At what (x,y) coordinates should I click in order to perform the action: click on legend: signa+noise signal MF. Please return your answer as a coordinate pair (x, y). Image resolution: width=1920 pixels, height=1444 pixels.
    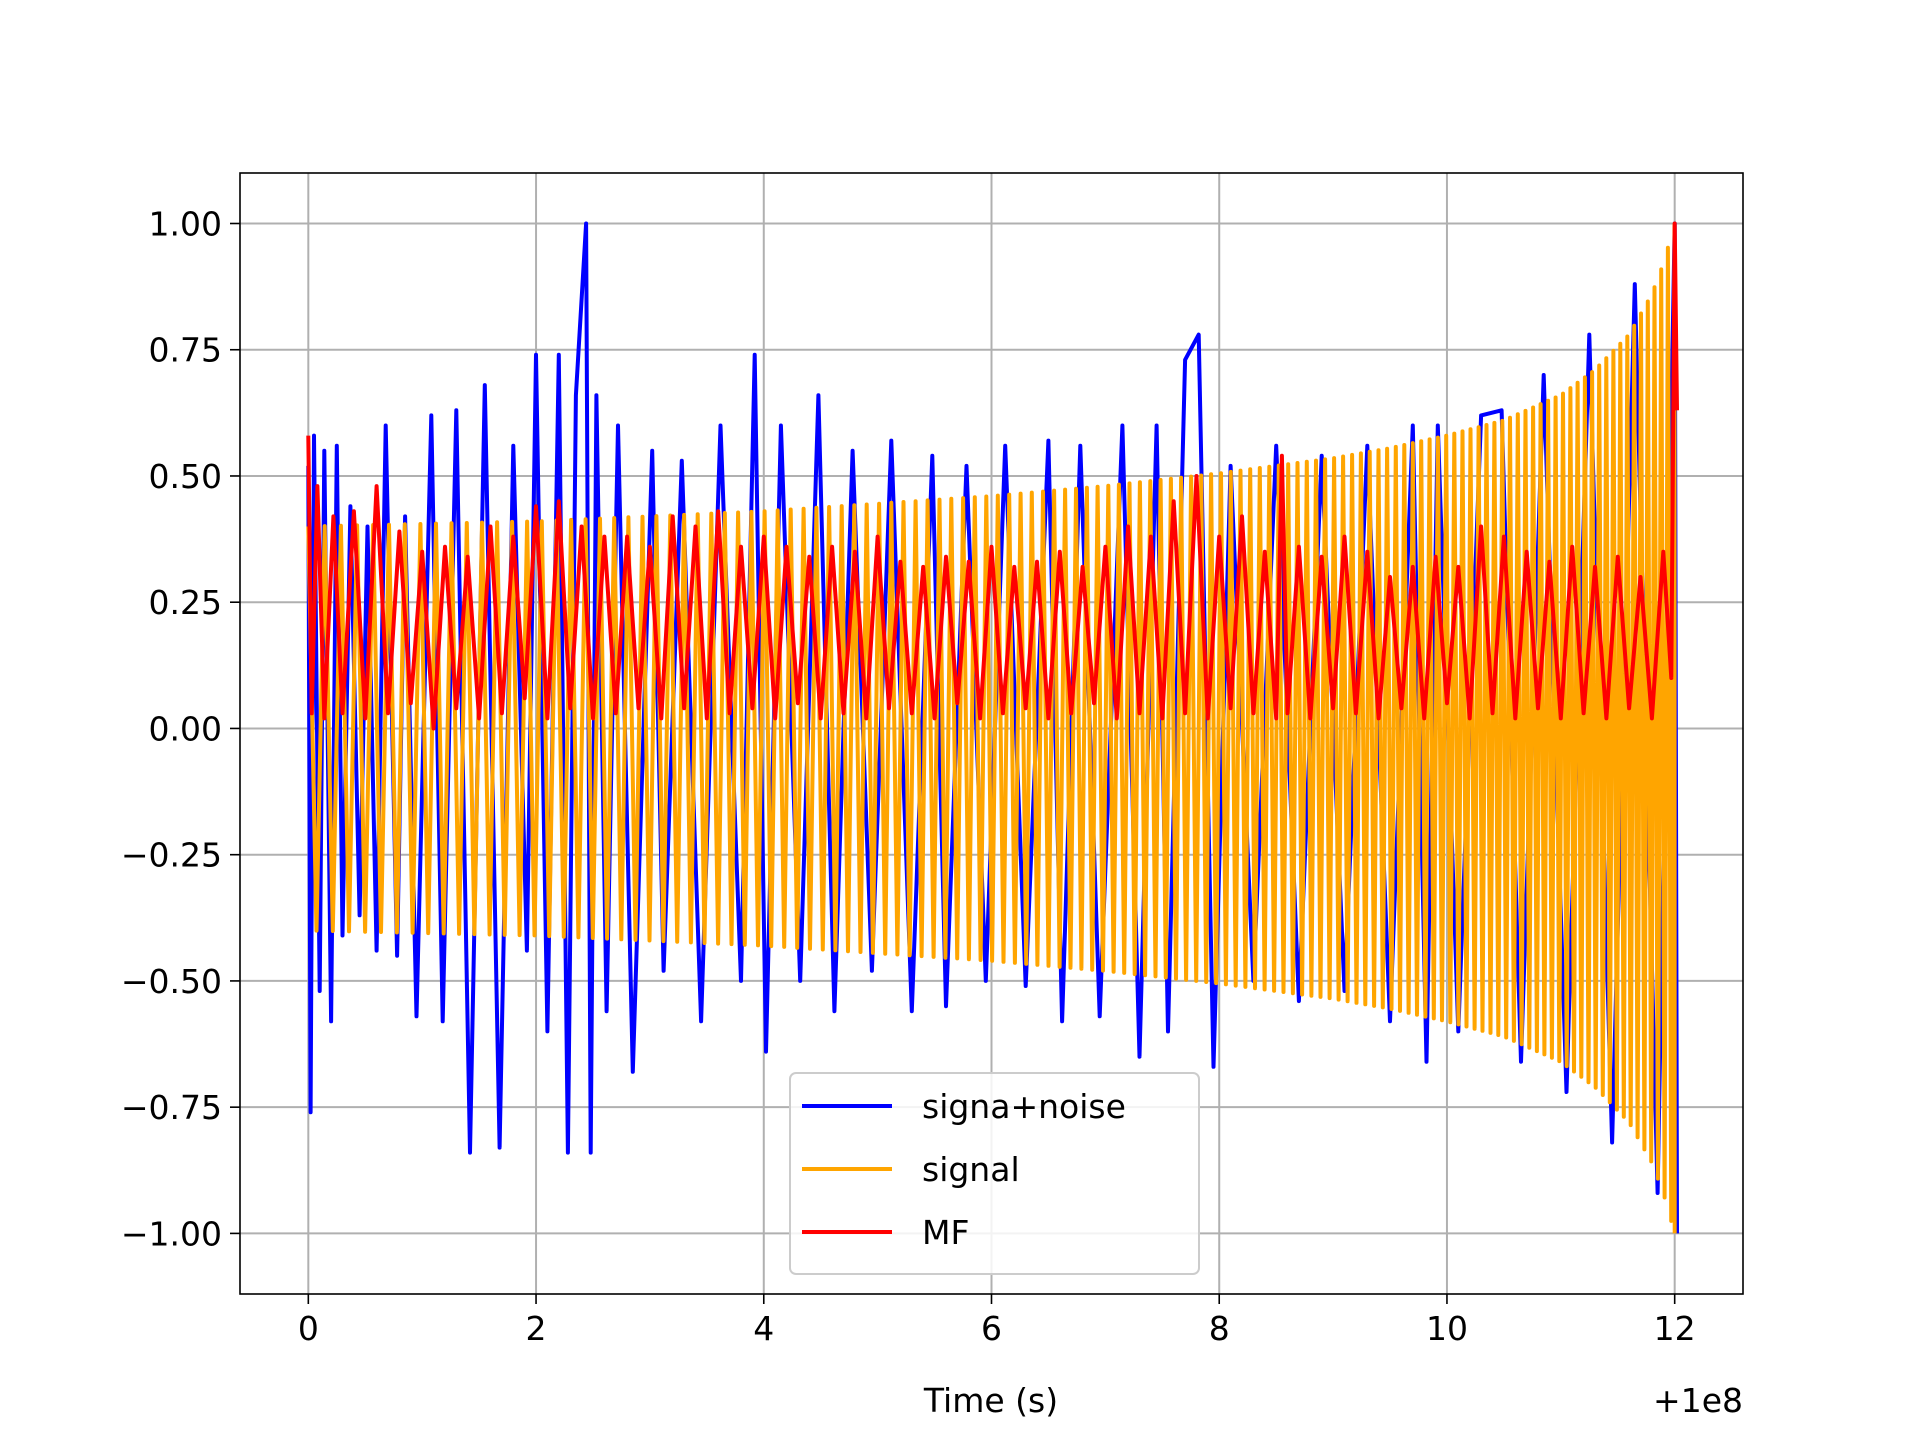
    Looking at the image, I should click on (994, 1173).